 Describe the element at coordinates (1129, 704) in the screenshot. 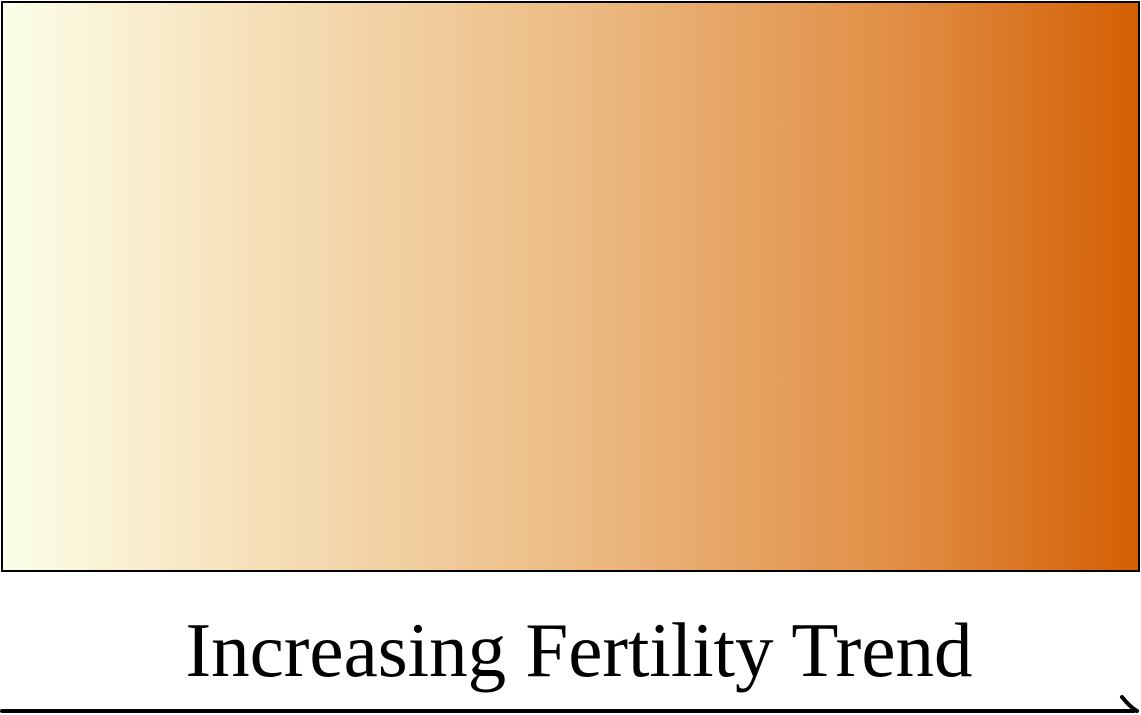

I see `arrow-head` at that location.